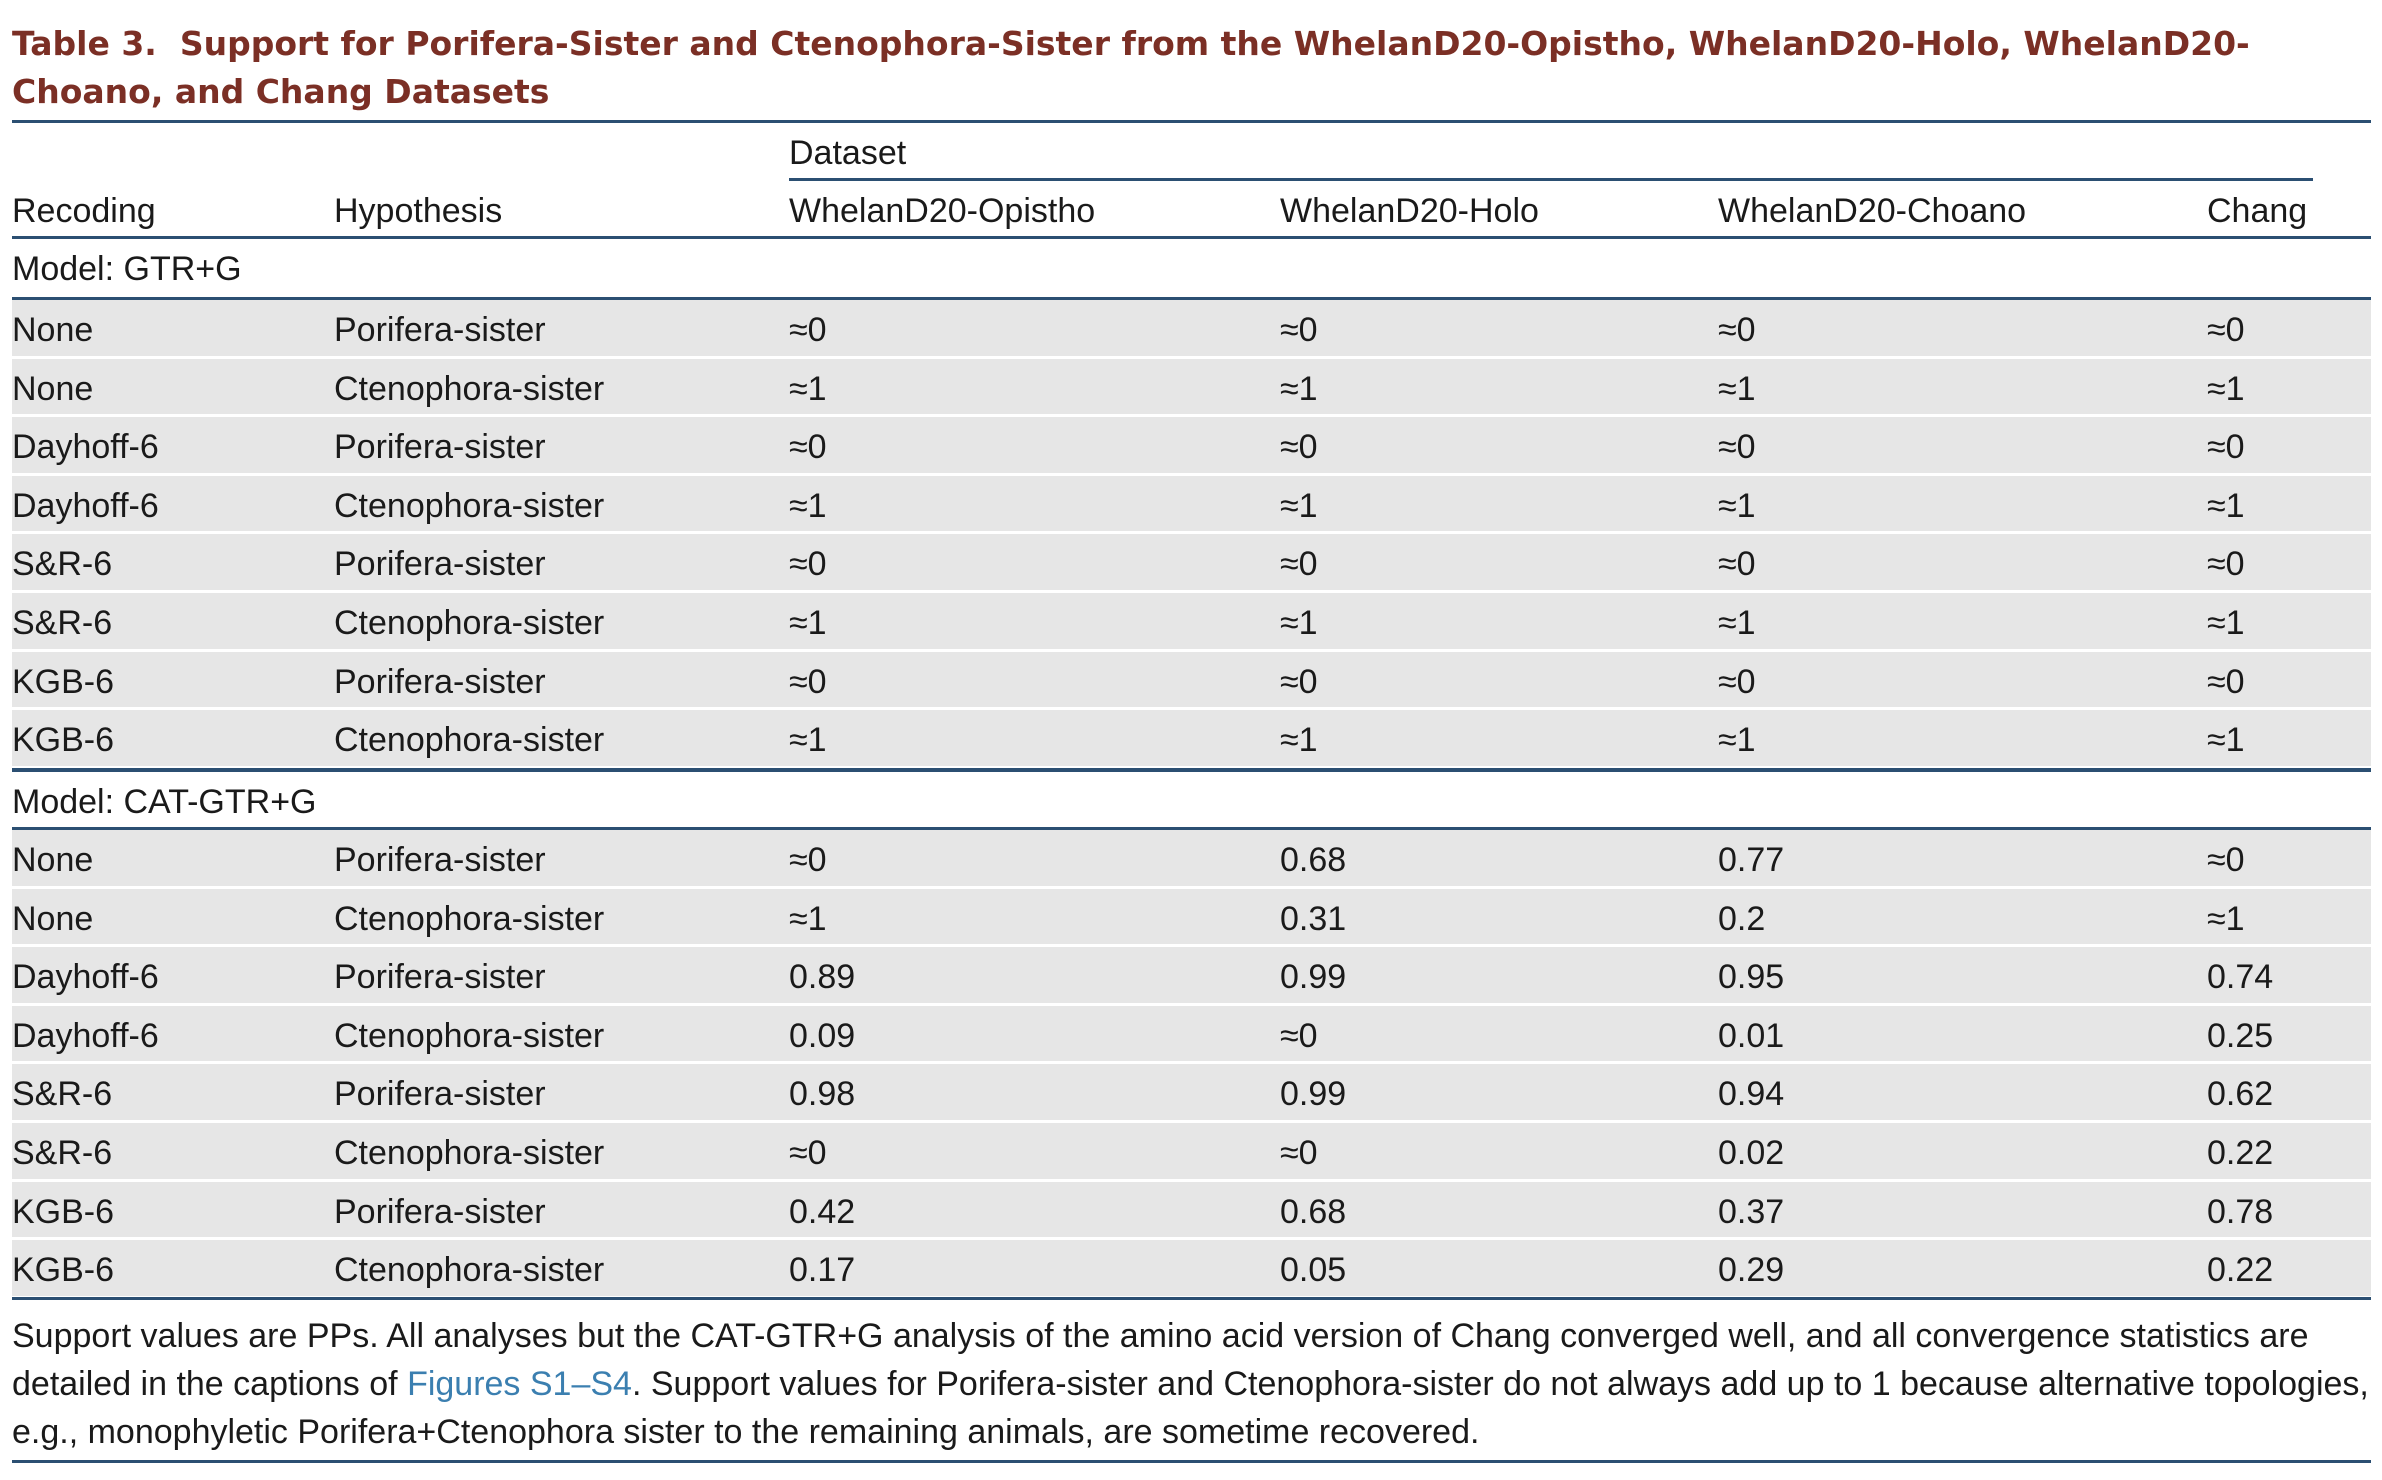 Image resolution: width=2382 pixels, height=1480 pixels. What do you see at coordinates (1191, 1209) in the screenshot?
I see `table-row: KGB-6 Porifera-sister 0.42 0.68 0.37 0.78` at bounding box center [1191, 1209].